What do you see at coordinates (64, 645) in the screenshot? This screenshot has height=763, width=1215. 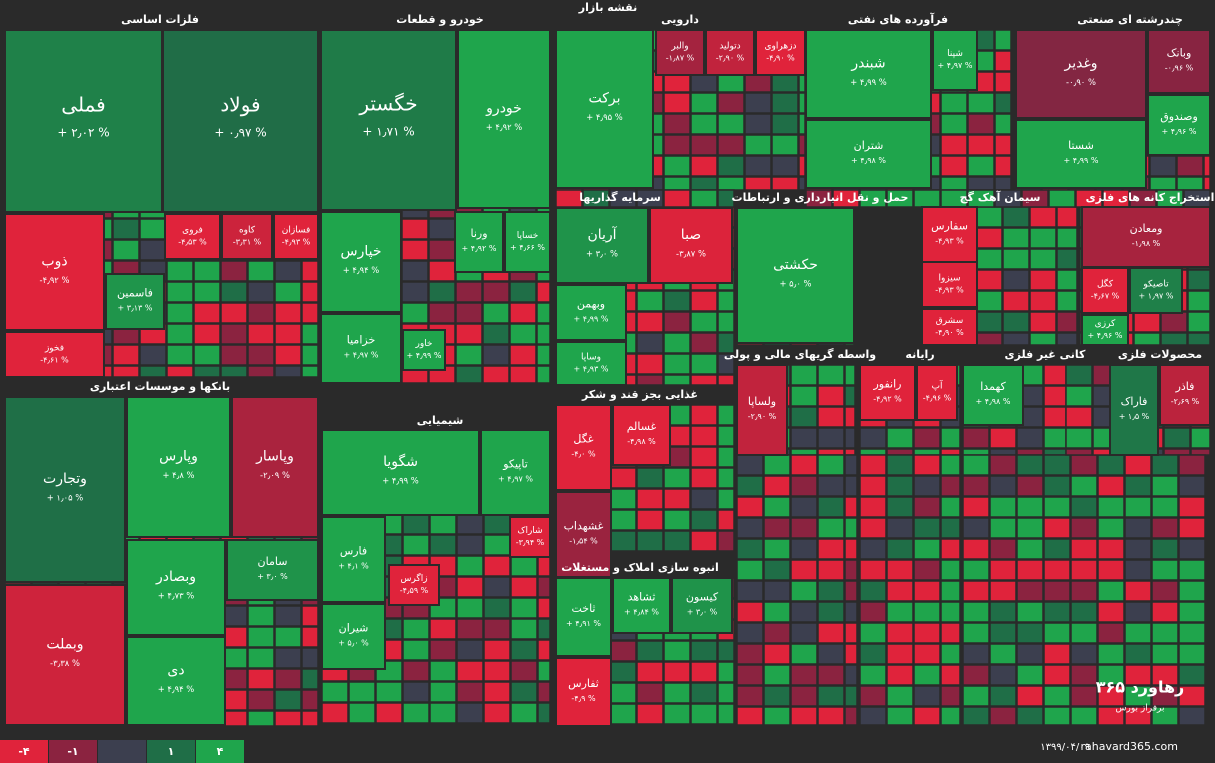 I see `tile-name: وبملت` at bounding box center [64, 645].